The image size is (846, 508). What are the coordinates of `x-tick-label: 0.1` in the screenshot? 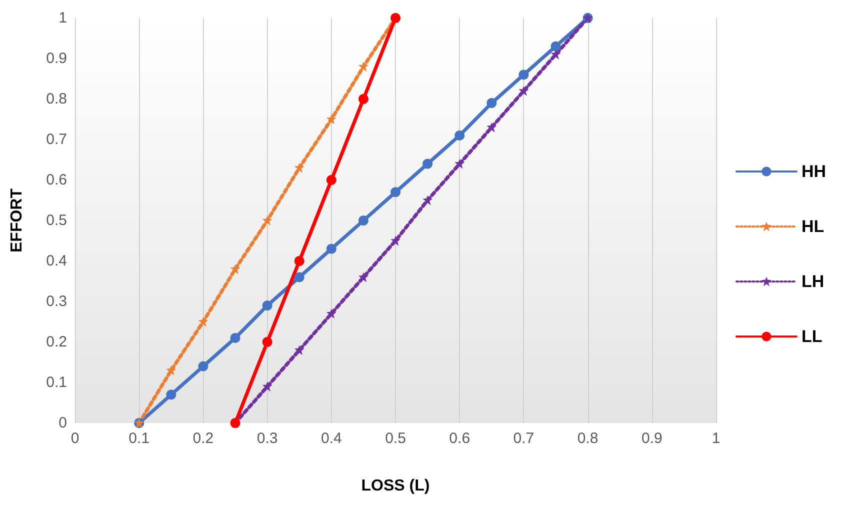 It's located at (139, 438).